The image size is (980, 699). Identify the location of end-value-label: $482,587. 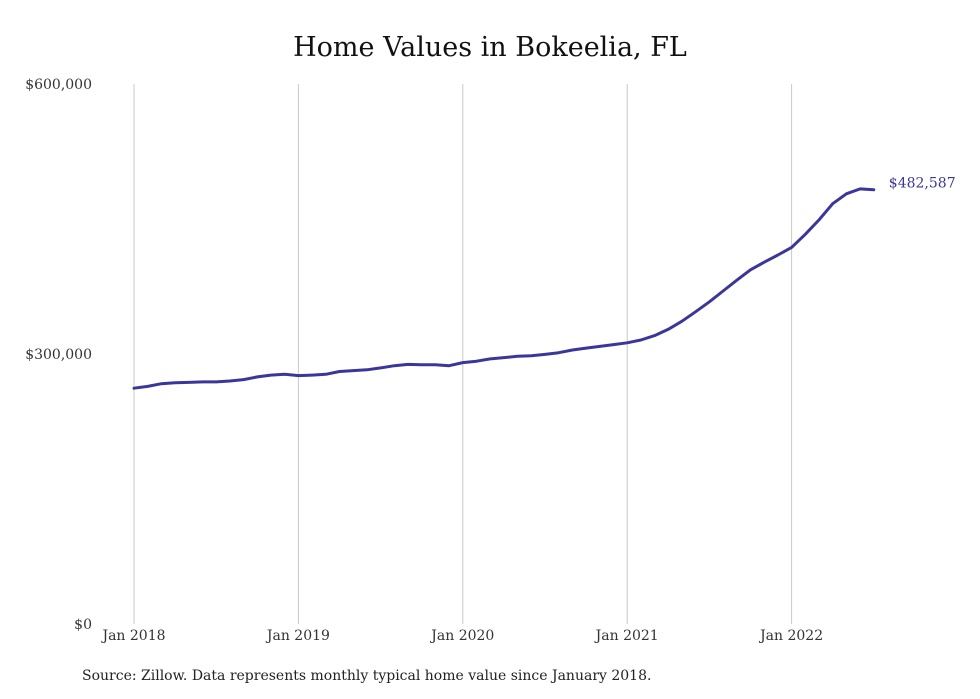
(922, 184).